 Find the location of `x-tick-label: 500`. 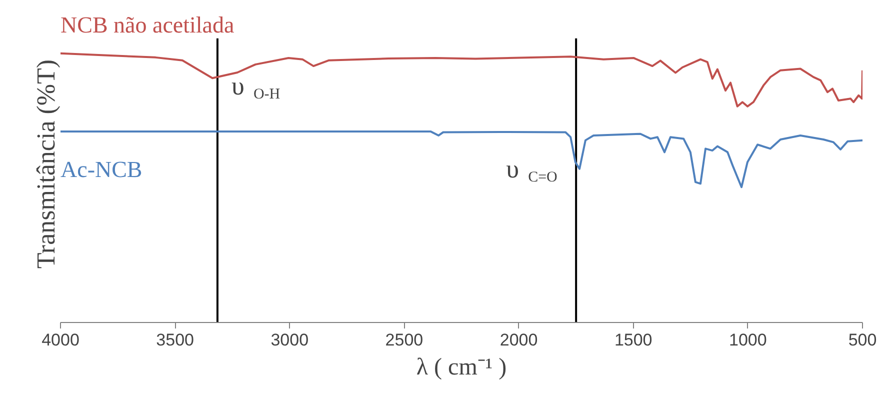

x-tick-label: 500 is located at coordinates (862, 340).